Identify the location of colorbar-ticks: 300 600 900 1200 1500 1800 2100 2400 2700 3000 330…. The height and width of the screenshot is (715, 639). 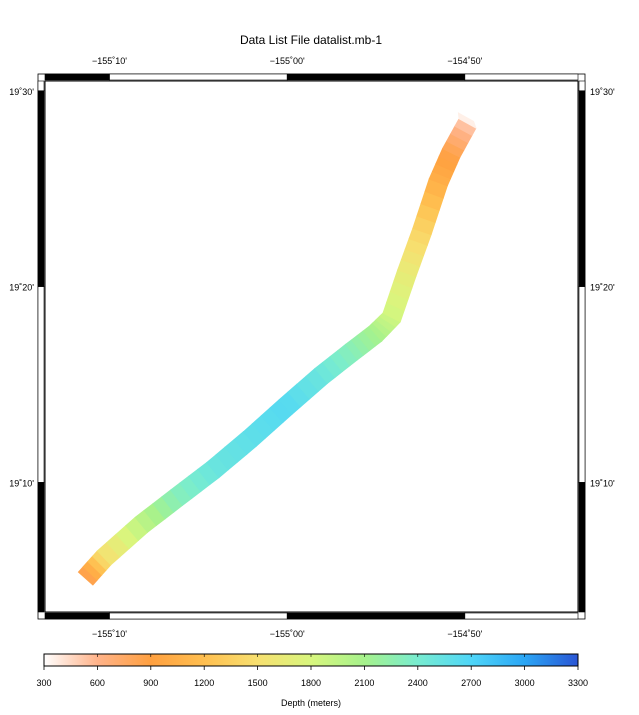
(312, 671).